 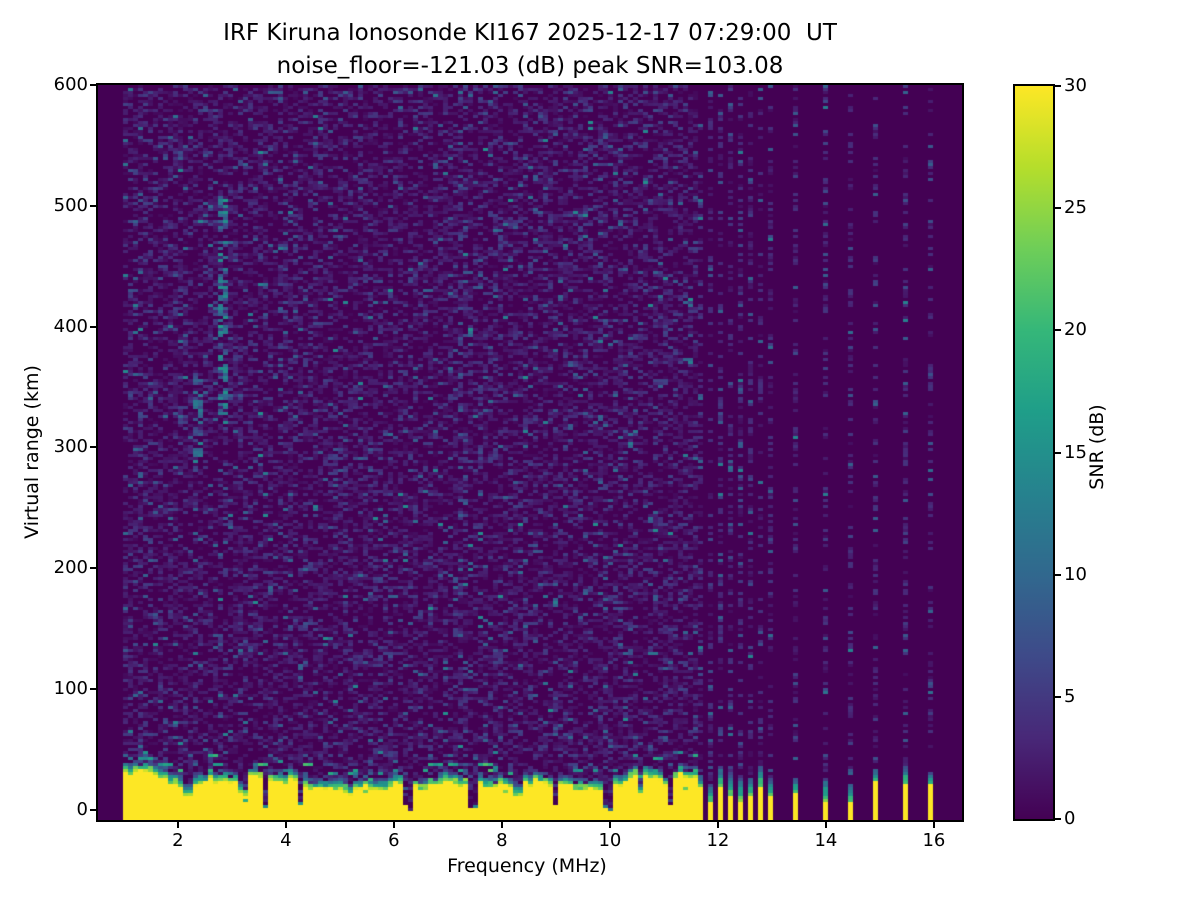 I want to click on x-tick-label: 12, so click(x=718, y=840).